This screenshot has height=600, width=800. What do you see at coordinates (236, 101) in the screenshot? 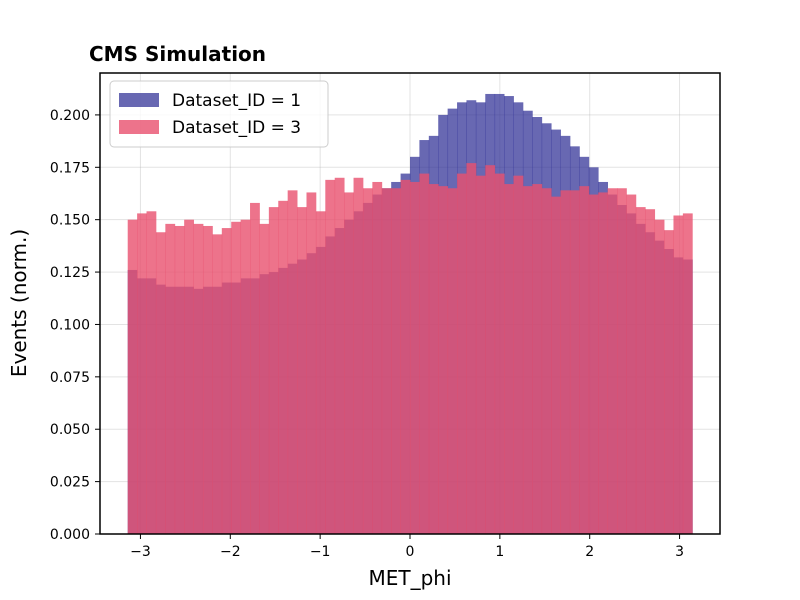
I see `legend-label: Dataset_ID = 1` at bounding box center [236, 101].